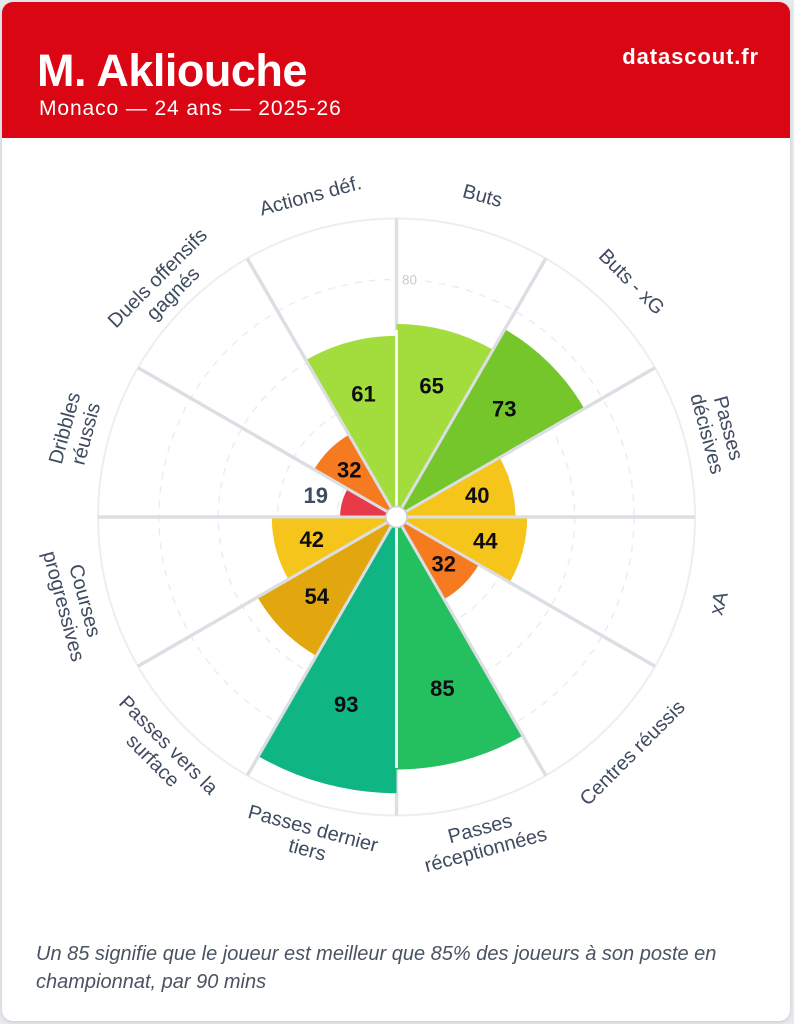 Image resolution: width=794 pixels, height=1024 pixels. What do you see at coordinates (346, 704) in the screenshot?
I see `svg-text: 93` at bounding box center [346, 704].